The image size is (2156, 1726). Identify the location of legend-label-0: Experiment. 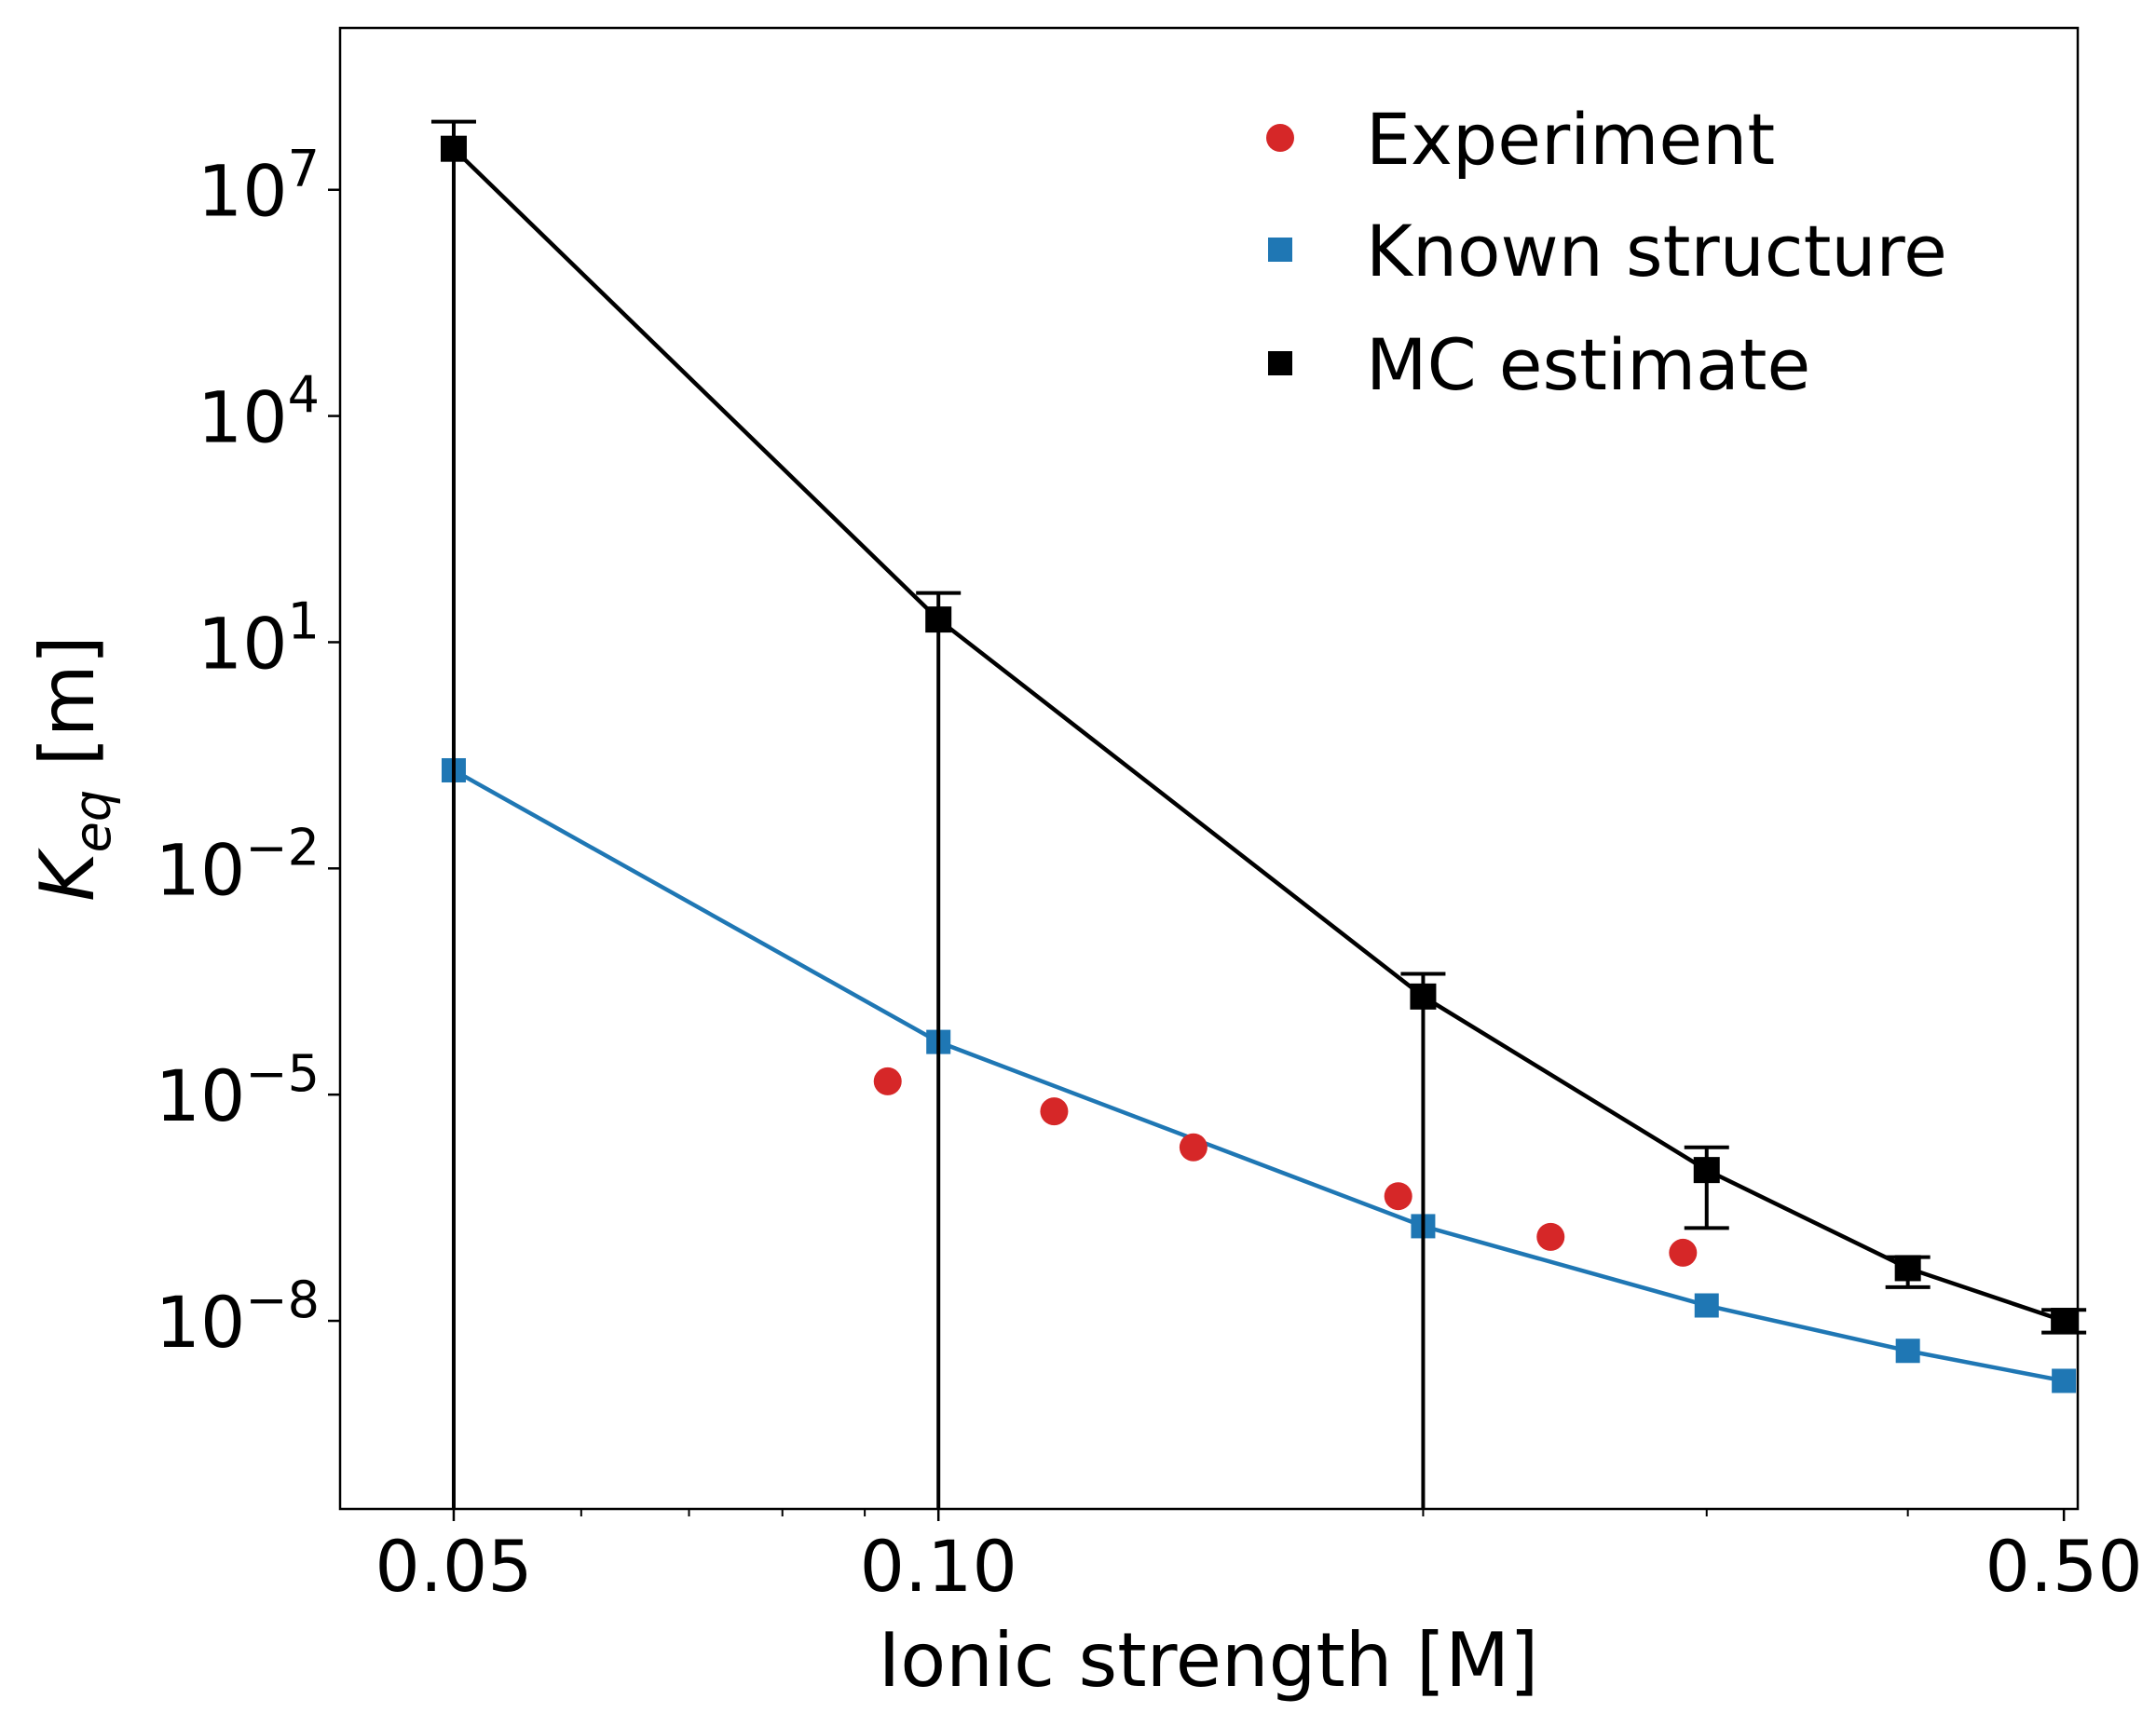
(1570, 140).